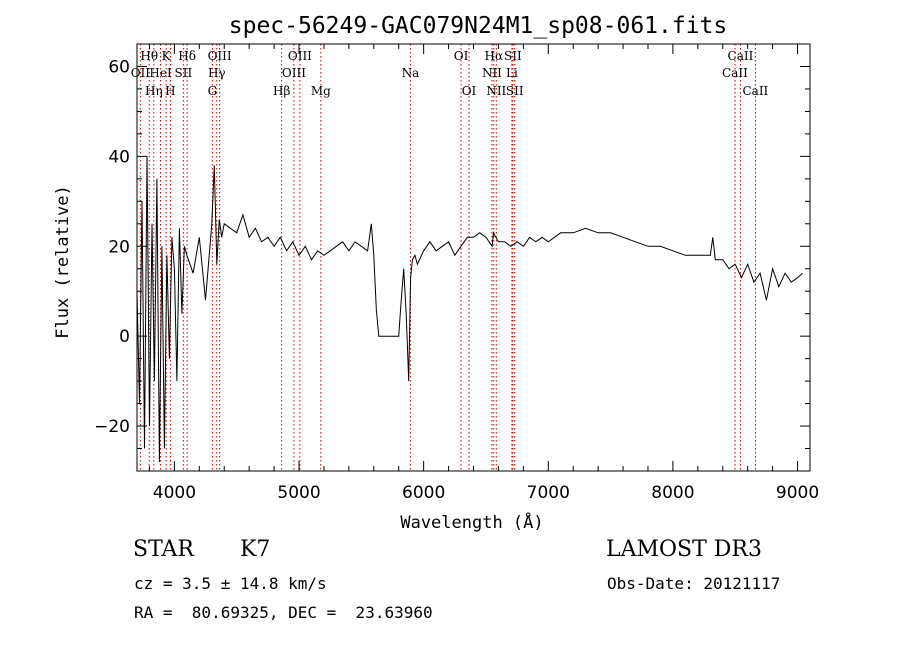 This screenshot has height=649, width=900. Describe the element at coordinates (63, 262) in the screenshot. I see `y-axis-label: Flux (relative)` at that location.